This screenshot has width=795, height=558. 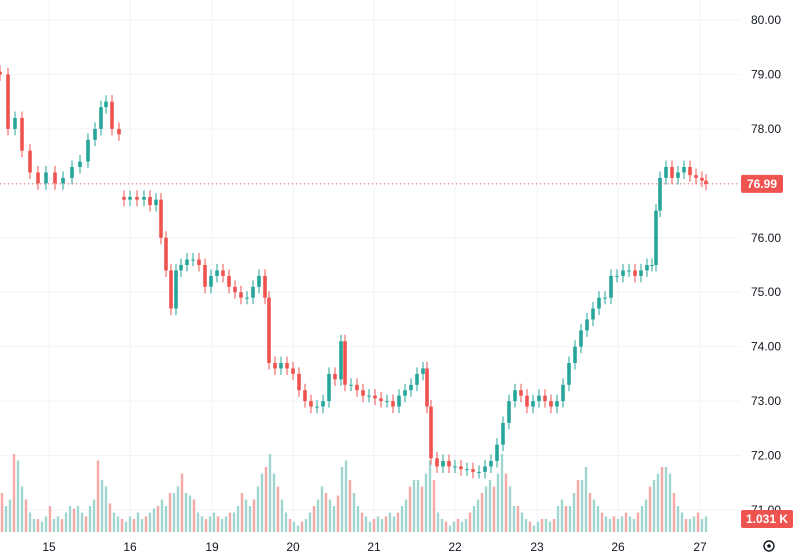 What do you see at coordinates (766, 347) in the screenshot?
I see `y-tick-label: 74.00` at bounding box center [766, 347].